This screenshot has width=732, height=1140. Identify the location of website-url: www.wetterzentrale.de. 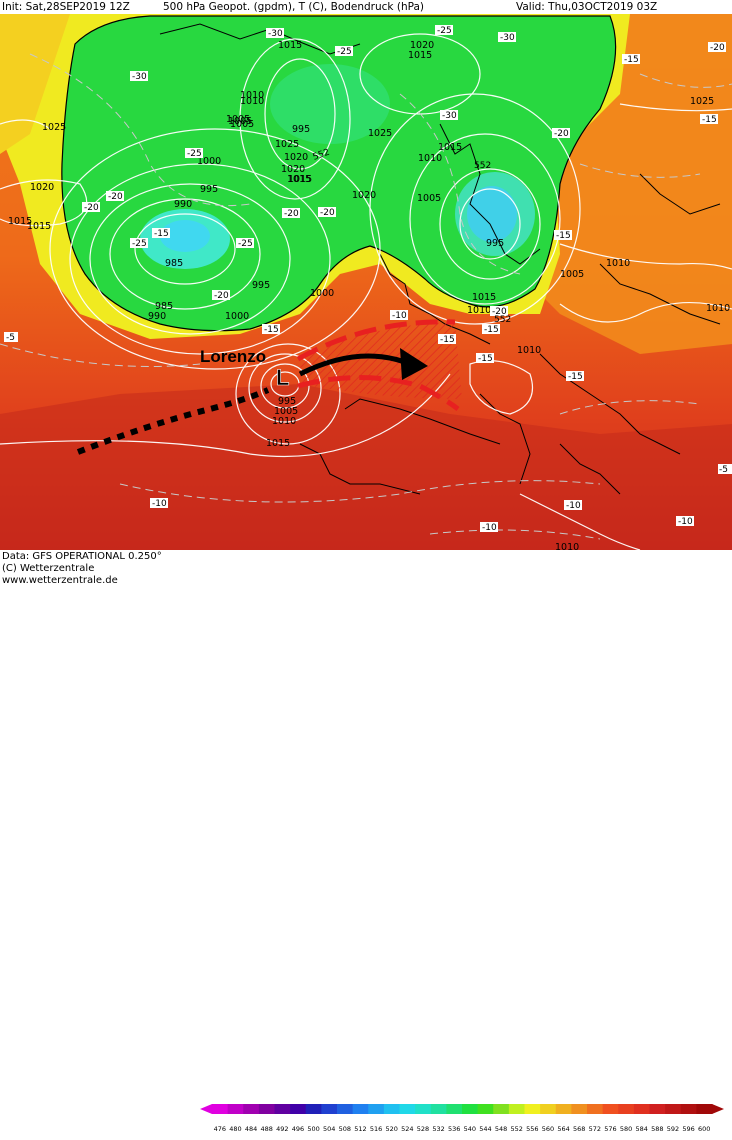
(60, 580).